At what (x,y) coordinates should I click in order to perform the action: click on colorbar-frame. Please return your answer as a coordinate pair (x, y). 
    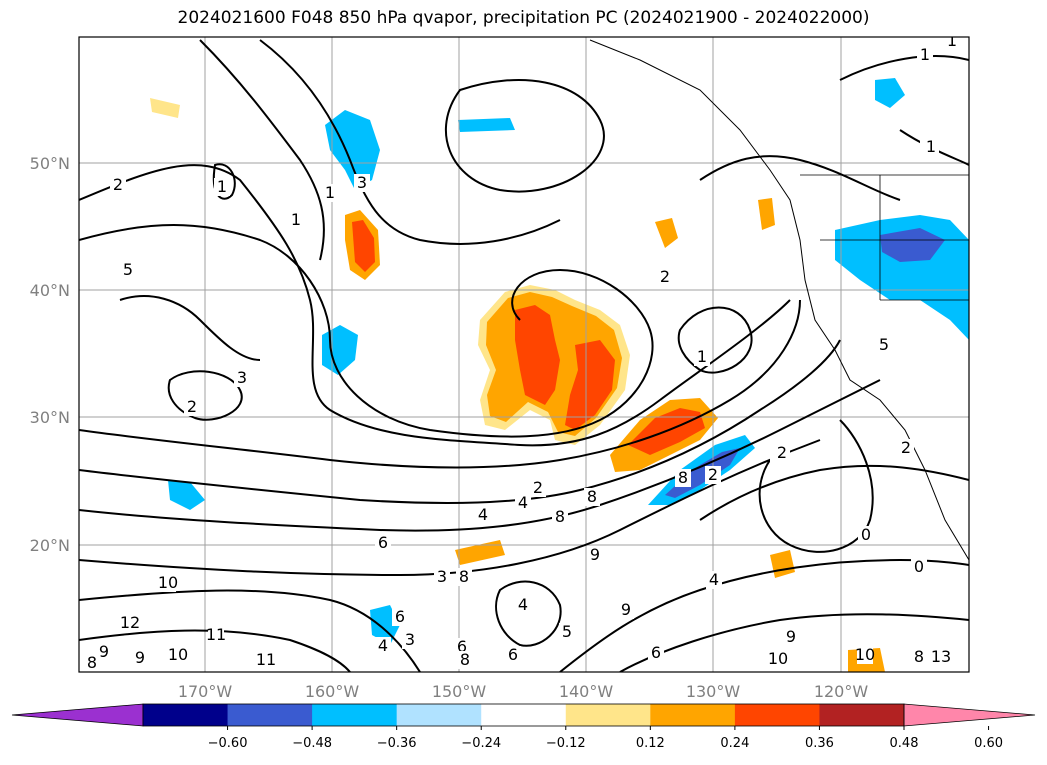
    Looking at the image, I should click on (523, 715).